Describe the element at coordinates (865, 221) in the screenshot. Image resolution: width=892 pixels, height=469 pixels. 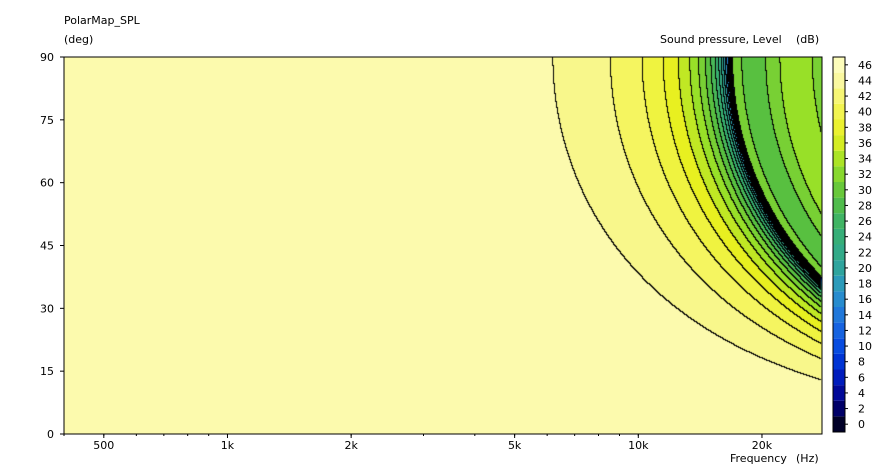
I see `colorbar-tick-label: 26` at that location.